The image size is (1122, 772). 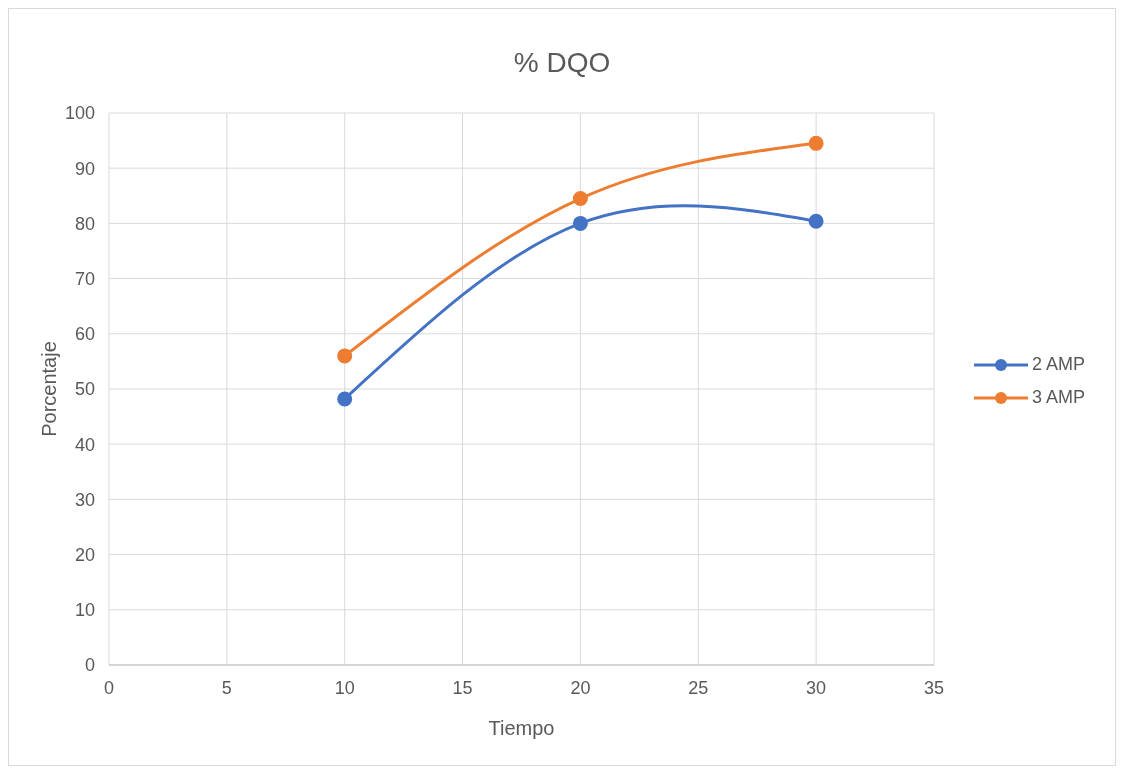 I want to click on y-axis-title: Porcentaje, so click(x=49, y=389).